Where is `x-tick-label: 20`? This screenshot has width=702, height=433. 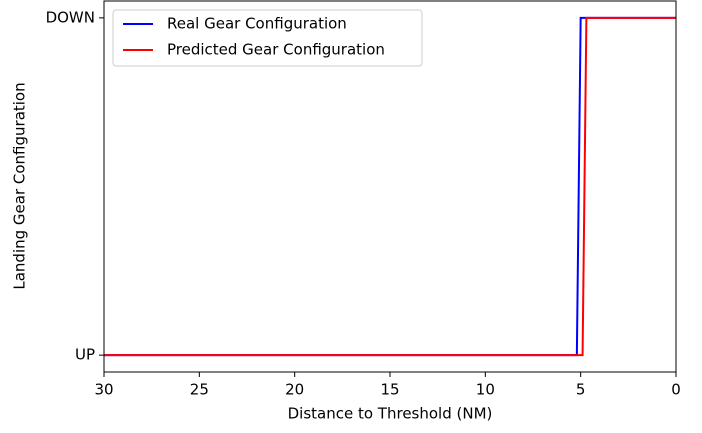 x-tick-label: 20 is located at coordinates (294, 390).